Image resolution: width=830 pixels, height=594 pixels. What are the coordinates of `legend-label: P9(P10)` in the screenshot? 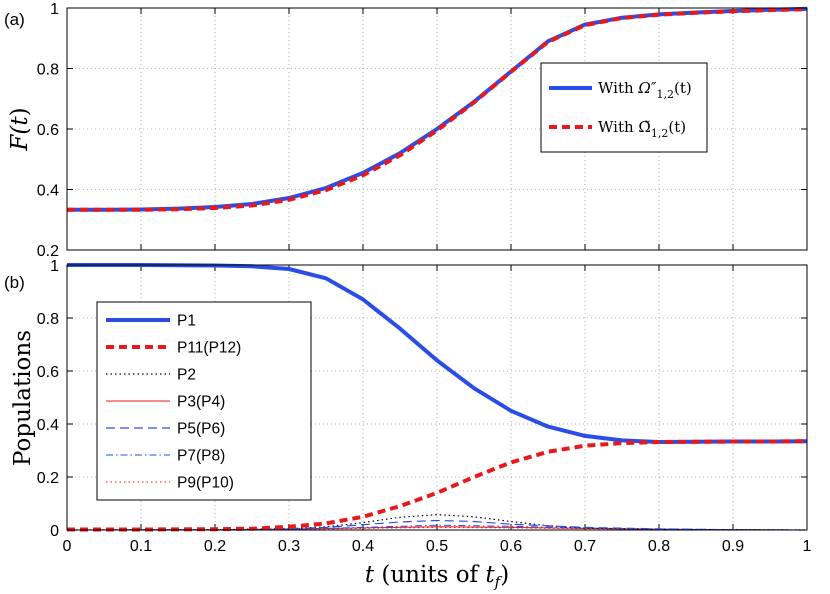 It's located at (205, 483).